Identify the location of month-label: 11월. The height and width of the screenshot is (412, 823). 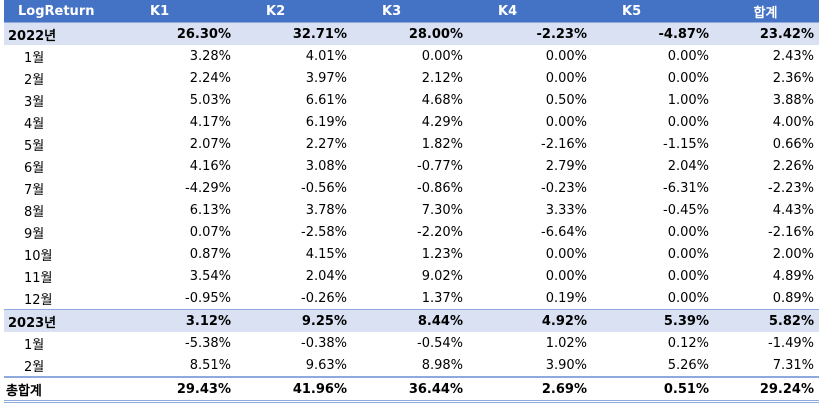
(38, 278).